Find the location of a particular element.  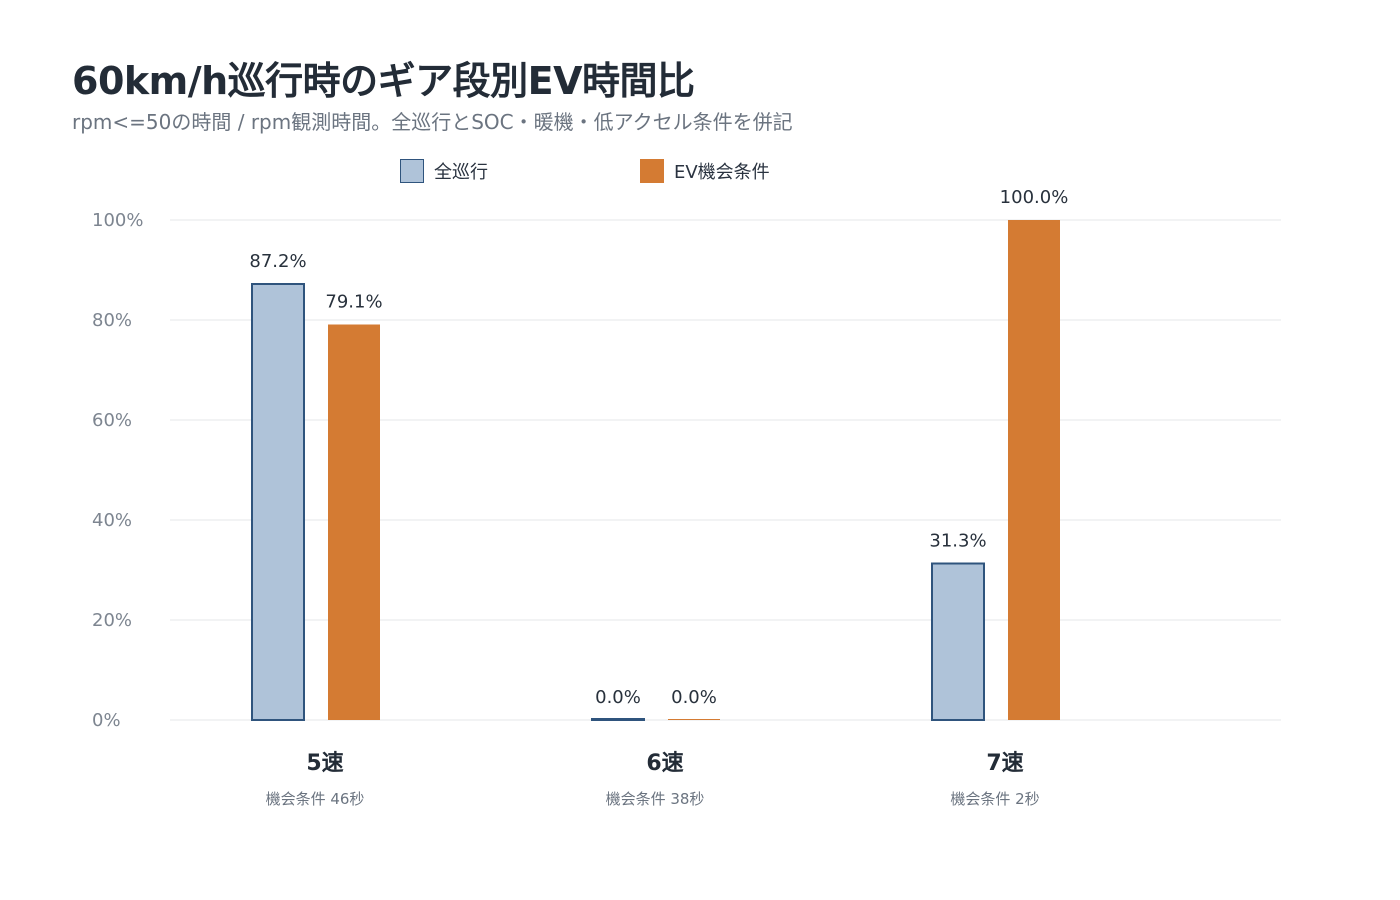

chart-title: 60km/h巡行時のギア段別EV時間比 is located at coordinates (383, 81).